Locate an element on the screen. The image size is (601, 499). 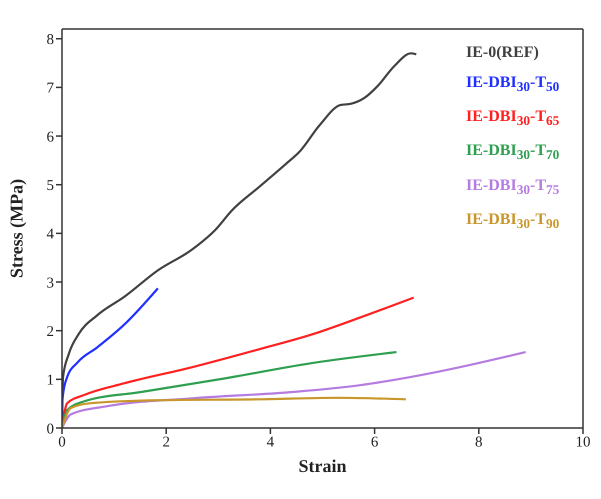
y-tick-label: 2 is located at coordinates (50, 332).